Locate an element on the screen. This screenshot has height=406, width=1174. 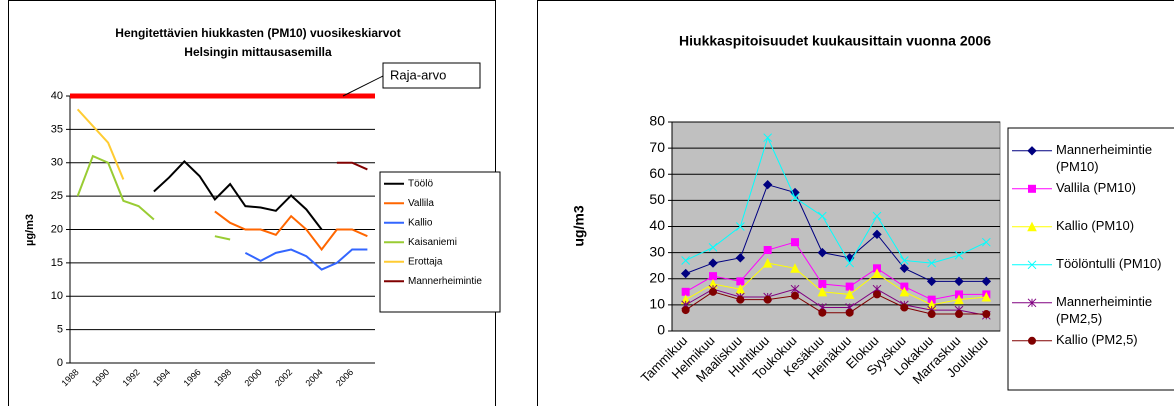
limit-label: Raja-arvo is located at coordinates (418, 74).